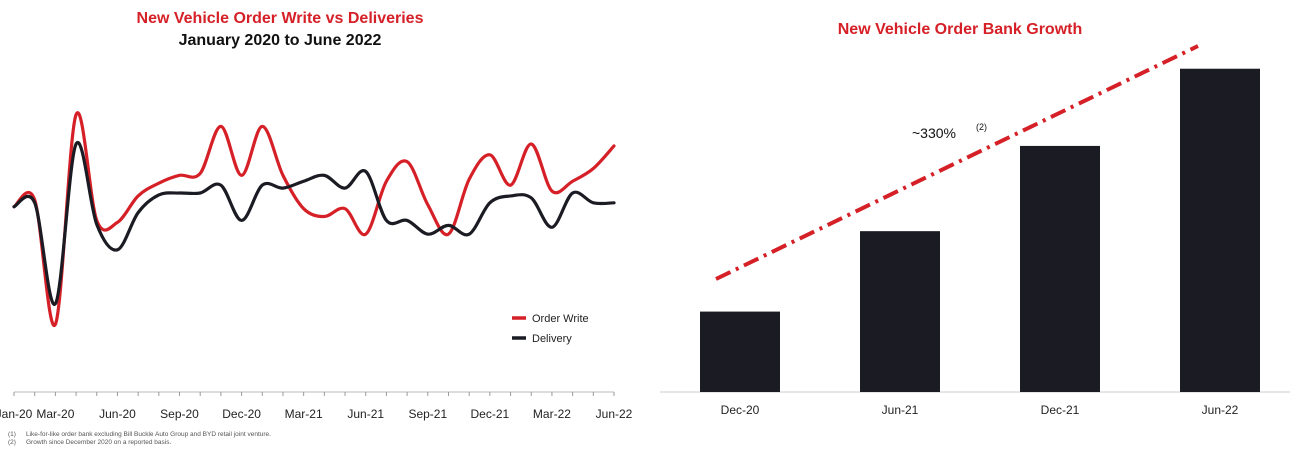  Describe the element at coordinates (552, 414) in the screenshot. I see `x-tick-label: Mar-22` at that location.